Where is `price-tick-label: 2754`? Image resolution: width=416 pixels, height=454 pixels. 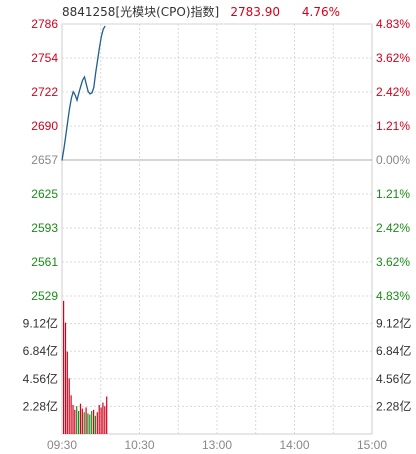 price-tick-label: 2754 is located at coordinates (44, 58).